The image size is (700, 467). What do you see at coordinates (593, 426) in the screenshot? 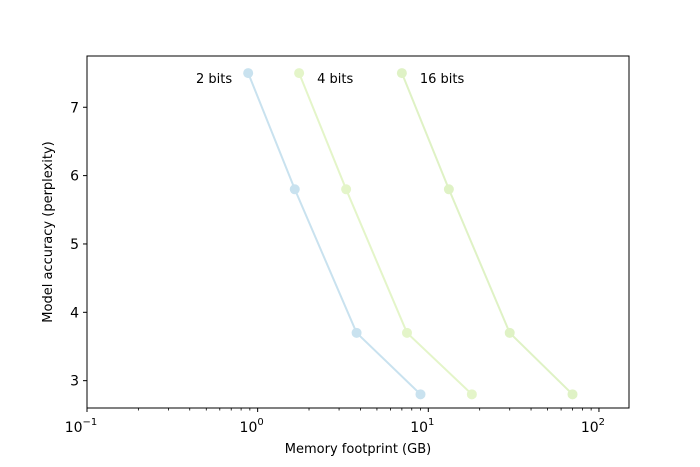
I see `x-tick-label: 10²` at bounding box center [593, 426].